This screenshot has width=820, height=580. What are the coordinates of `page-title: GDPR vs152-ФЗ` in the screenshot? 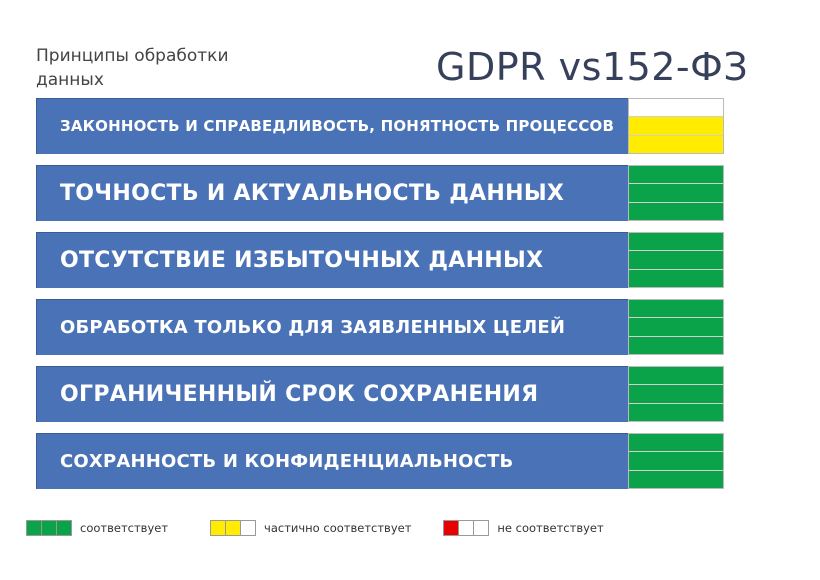 It's located at (592, 67).